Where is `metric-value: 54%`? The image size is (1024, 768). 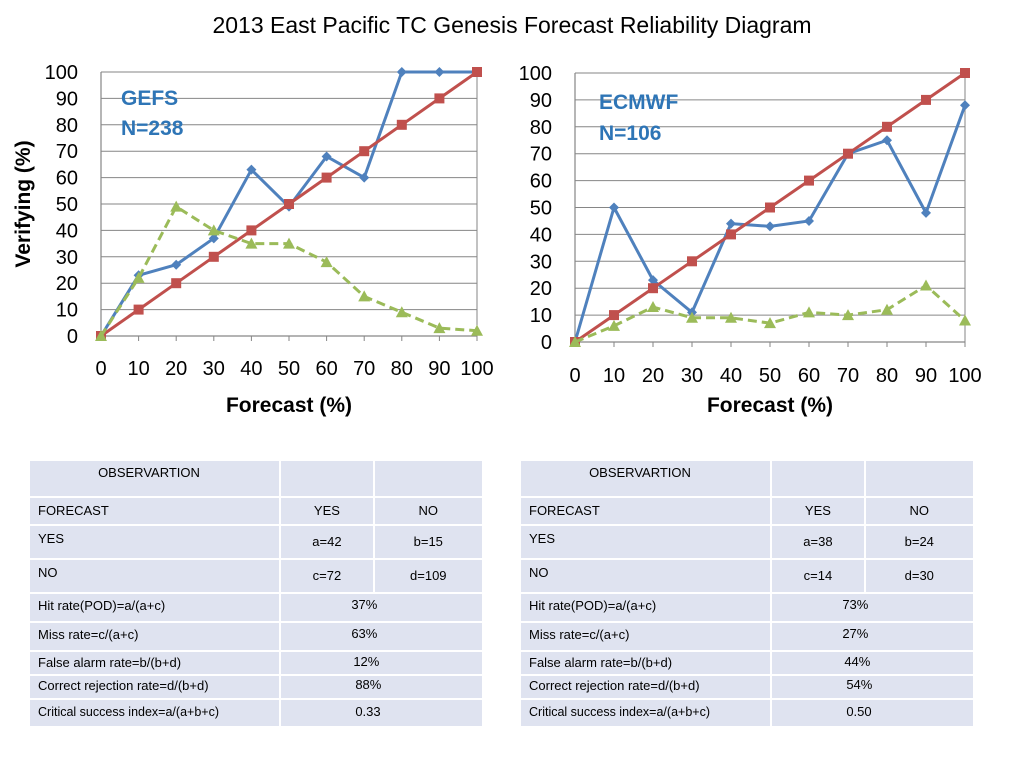 metric-value: 54% is located at coordinates (872, 687).